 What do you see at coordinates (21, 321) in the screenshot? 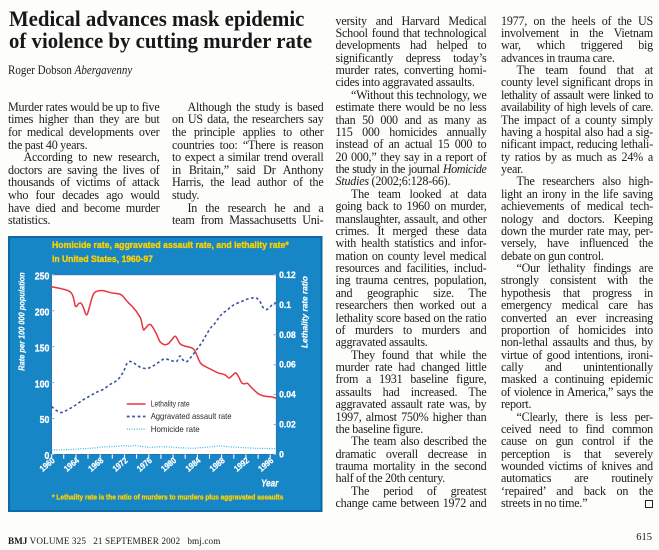
I see `svg-text: Rate per 100 000 population` at bounding box center [21, 321].